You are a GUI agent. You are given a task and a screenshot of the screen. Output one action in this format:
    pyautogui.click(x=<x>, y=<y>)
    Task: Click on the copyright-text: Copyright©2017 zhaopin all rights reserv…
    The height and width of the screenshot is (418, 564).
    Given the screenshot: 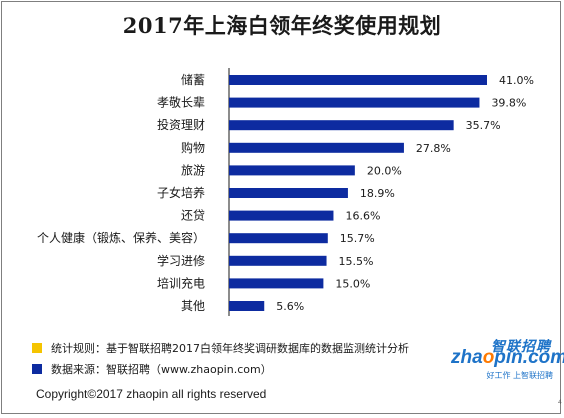 What is the action you would take?
    pyautogui.click(x=151, y=394)
    